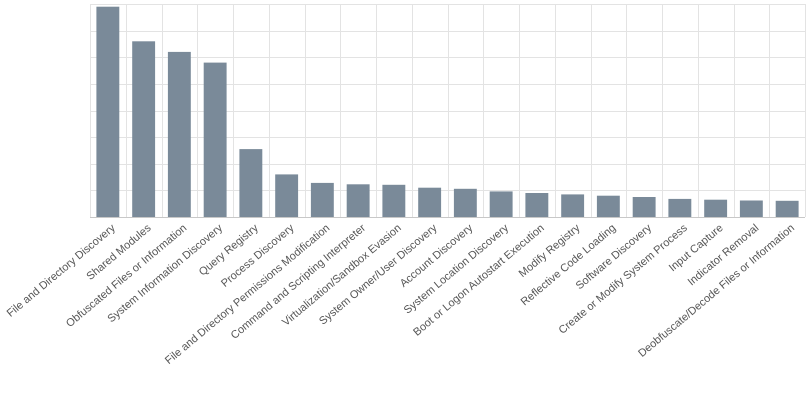 The image size is (811, 405). What do you see at coordinates (624, 279) in the screenshot?
I see `x-tick-label: Create or Modify System Process` at bounding box center [624, 279].